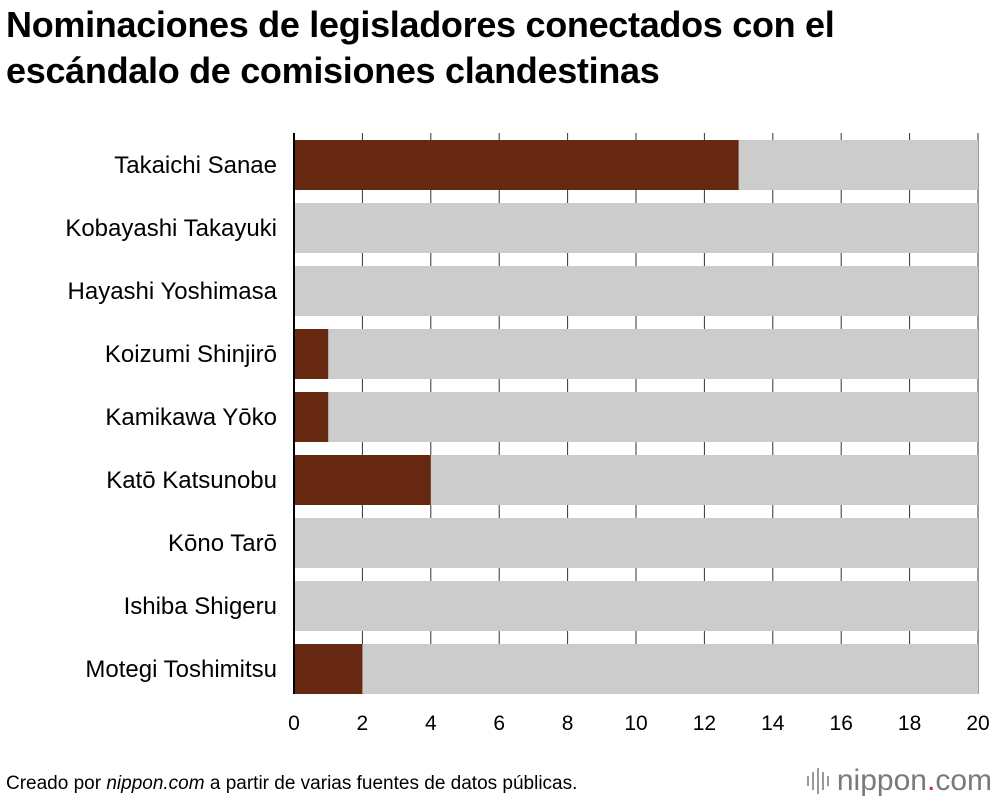 The height and width of the screenshot is (808, 1000). I want to click on category-label: Koizumi Shinjirō, so click(191, 354).